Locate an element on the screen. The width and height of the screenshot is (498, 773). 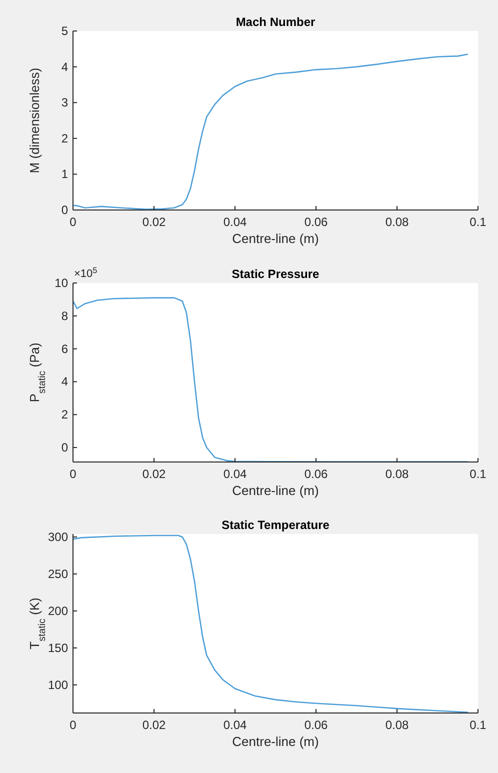
y-tick-label: 300 is located at coordinates (58, 537).